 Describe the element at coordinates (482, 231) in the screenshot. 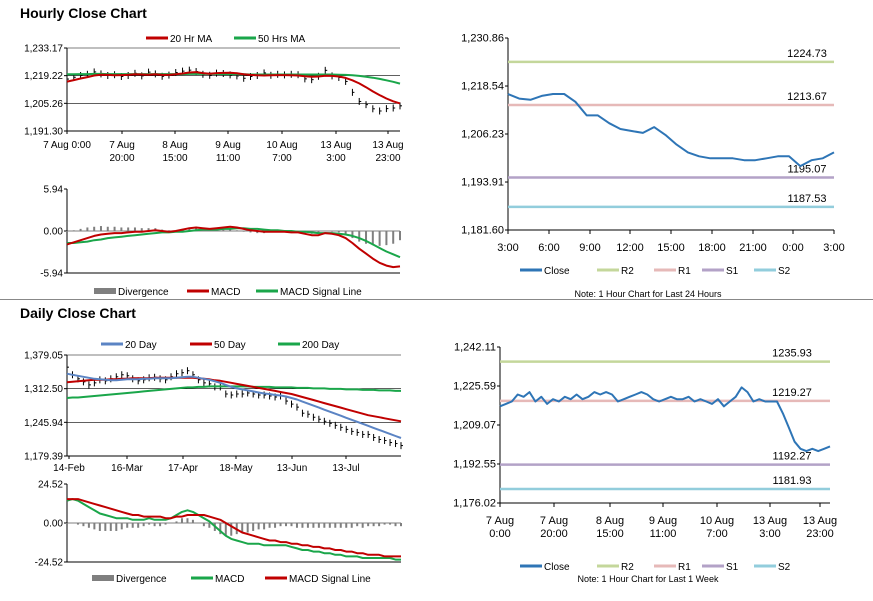

I see `hourly-levels-y-tick-label: 1,181.60` at that location.